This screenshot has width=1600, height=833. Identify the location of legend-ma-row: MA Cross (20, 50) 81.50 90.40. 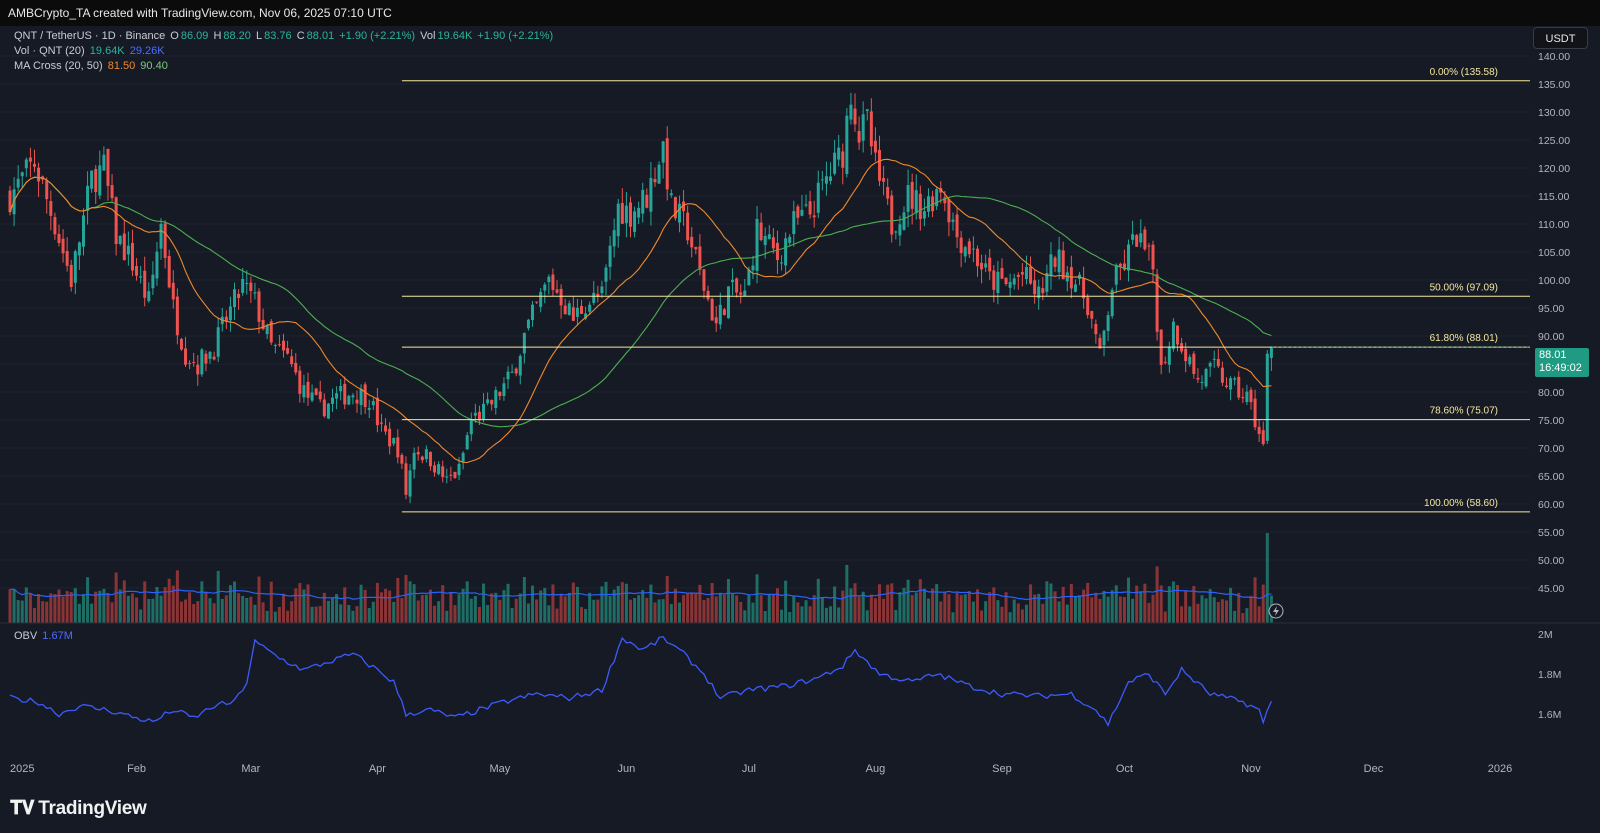
(92, 66).